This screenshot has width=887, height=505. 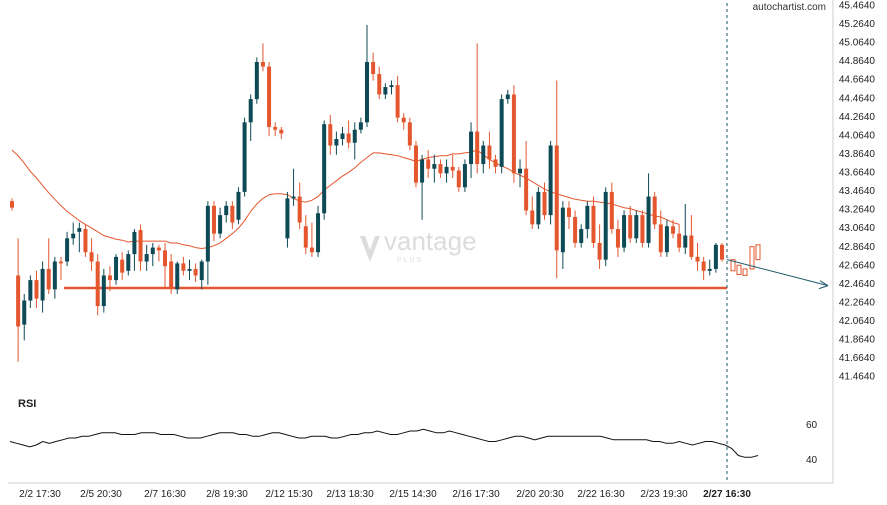 What do you see at coordinates (857, 154) in the screenshot?
I see `y-tick-label: 43.8640` at bounding box center [857, 154].